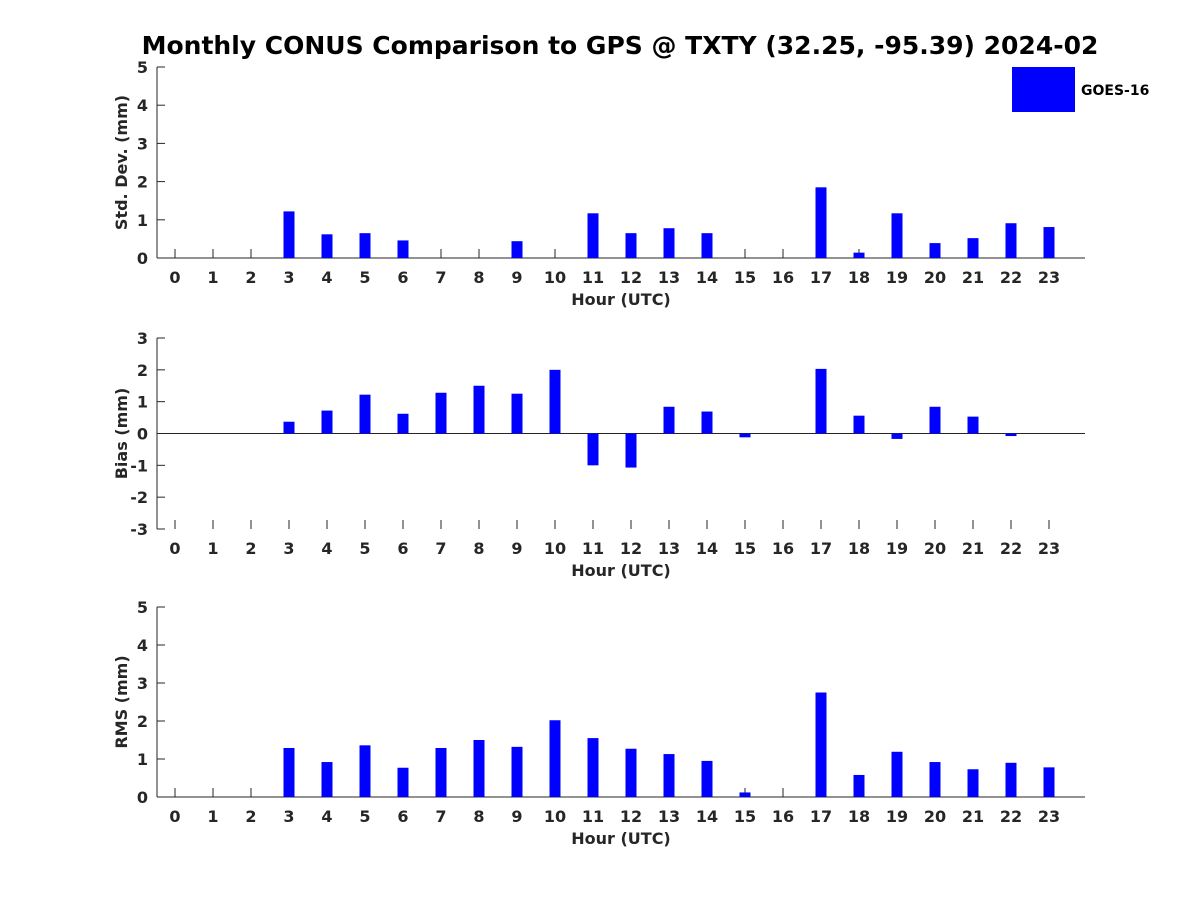 The image size is (1200, 900). I want to click on x-tick-label: 12, so click(631, 816).